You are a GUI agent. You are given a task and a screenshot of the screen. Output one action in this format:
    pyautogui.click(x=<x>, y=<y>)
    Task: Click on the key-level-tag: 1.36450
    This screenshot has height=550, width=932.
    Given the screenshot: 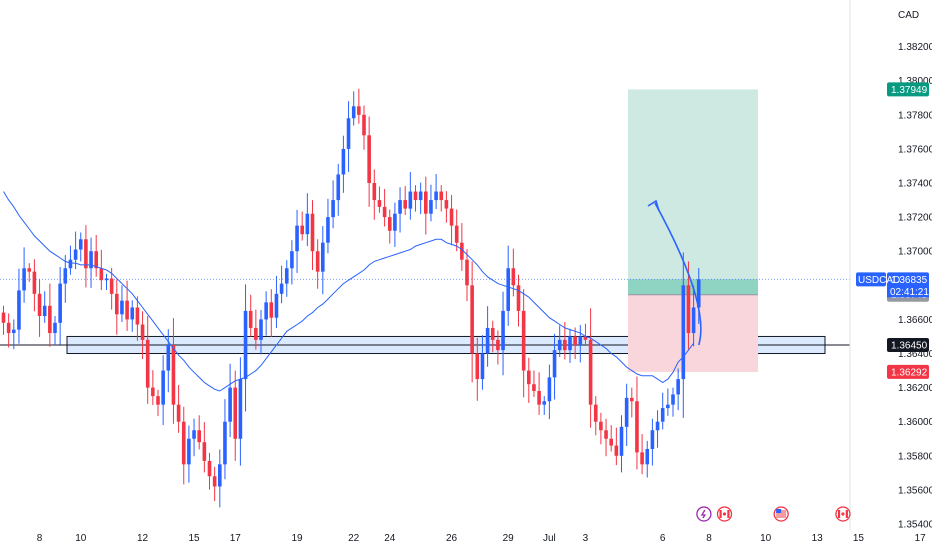 What is the action you would take?
    pyautogui.click(x=909, y=345)
    